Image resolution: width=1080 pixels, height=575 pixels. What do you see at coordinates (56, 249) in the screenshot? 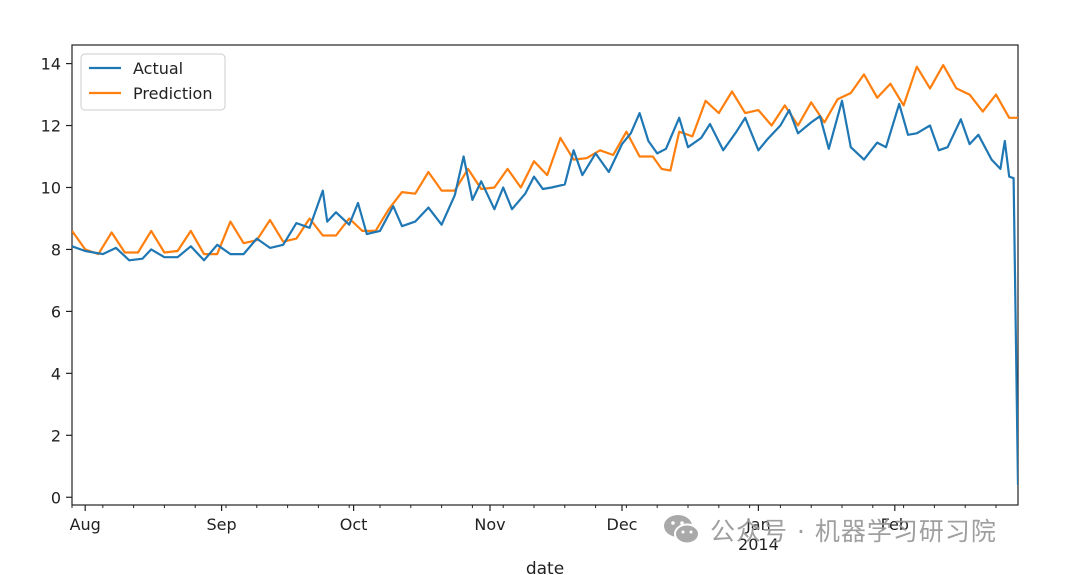
I see `y-tick-label: 8` at bounding box center [56, 249].